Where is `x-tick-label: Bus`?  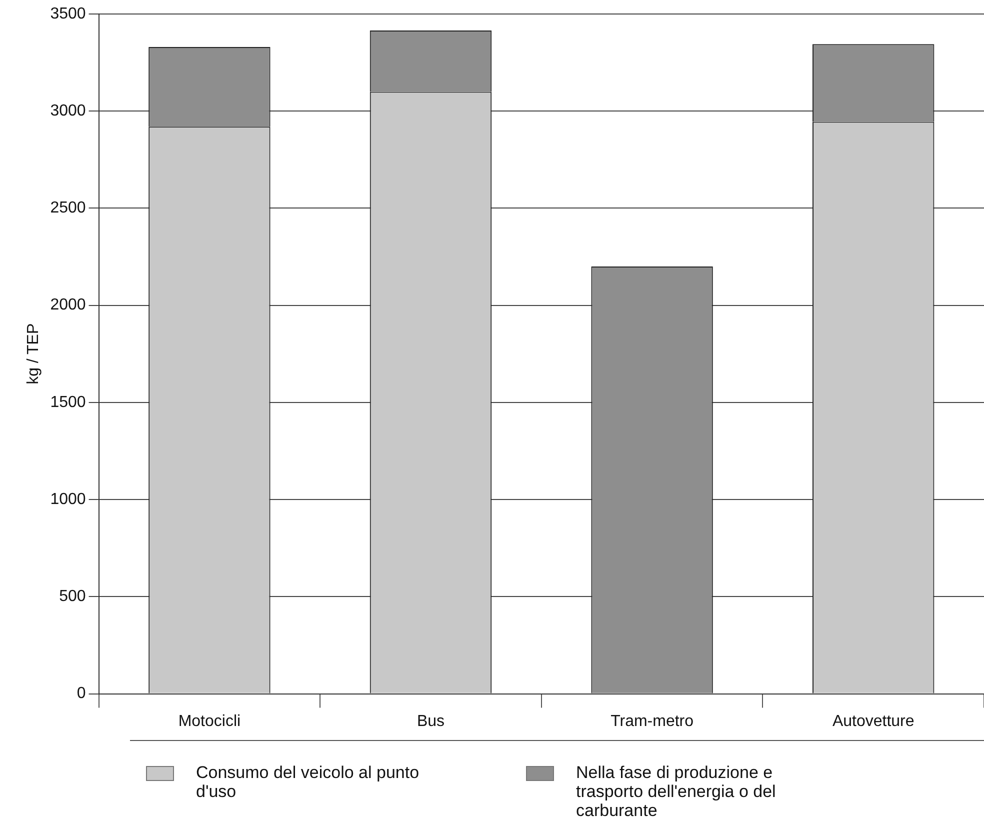
x-tick-label: Bus is located at coordinates (430, 721).